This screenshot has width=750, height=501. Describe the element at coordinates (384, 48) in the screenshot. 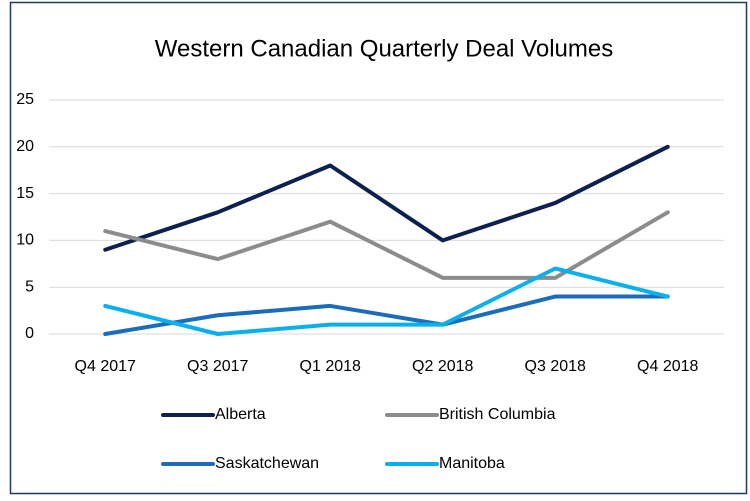

I see `chart-title: Western Canadian Quarterly Deal Volumes` at that location.